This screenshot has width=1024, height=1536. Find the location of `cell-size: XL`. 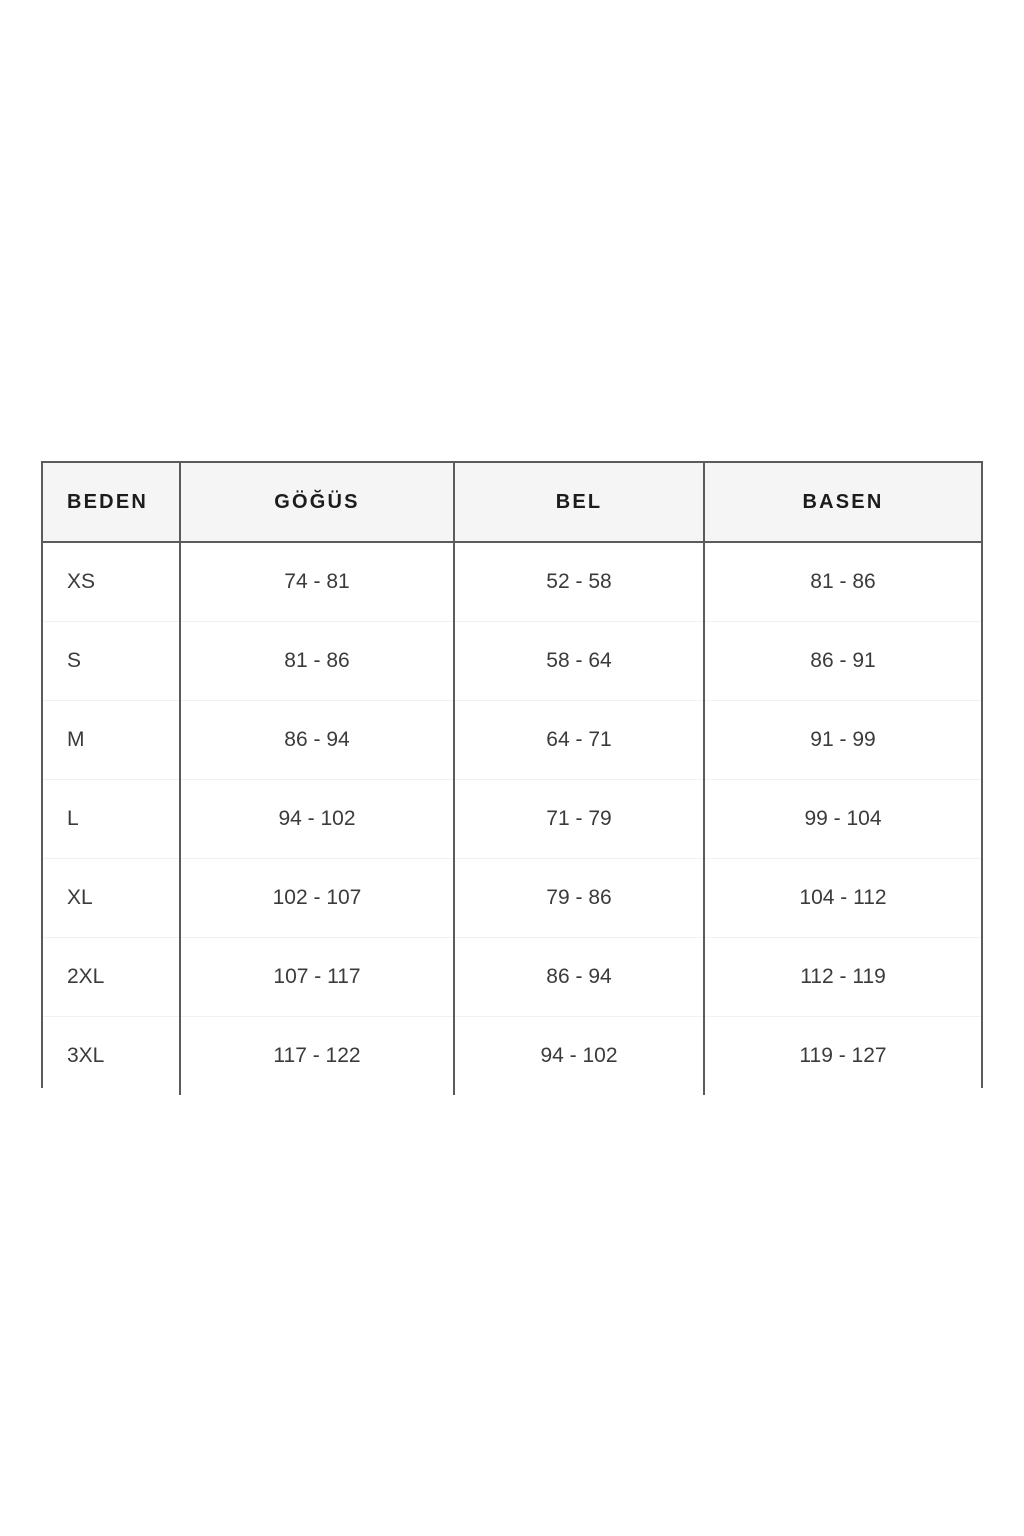

cell-size: XL is located at coordinates (112, 898).